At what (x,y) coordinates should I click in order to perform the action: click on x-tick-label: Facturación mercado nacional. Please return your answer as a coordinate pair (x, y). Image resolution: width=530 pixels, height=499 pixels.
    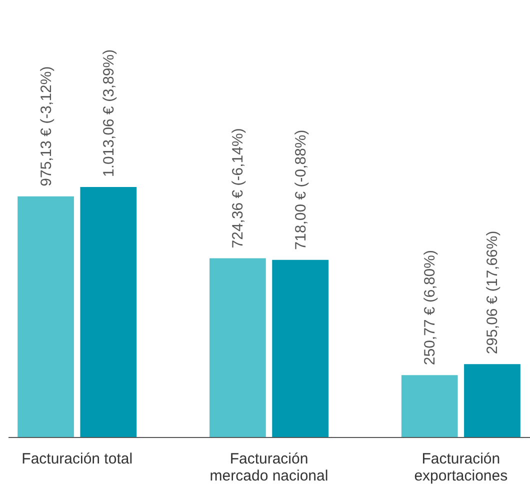
    Looking at the image, I should click on (269, 467).